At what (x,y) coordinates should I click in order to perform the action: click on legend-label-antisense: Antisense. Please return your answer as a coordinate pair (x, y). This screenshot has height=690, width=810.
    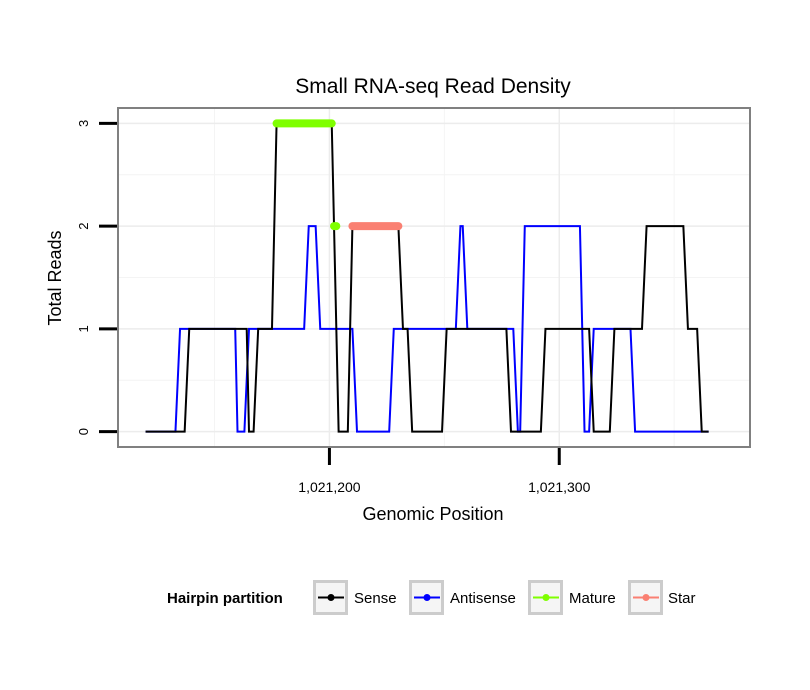
    Looking at the image, I should click on (483, 598).